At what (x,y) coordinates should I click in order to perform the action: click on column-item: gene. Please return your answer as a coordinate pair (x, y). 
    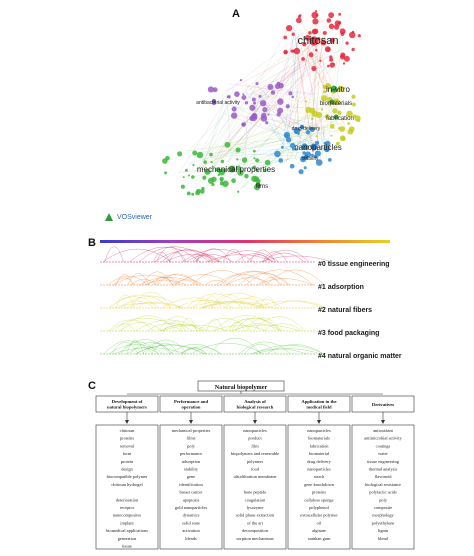
    Looking at the image, I should click on (191, 476).